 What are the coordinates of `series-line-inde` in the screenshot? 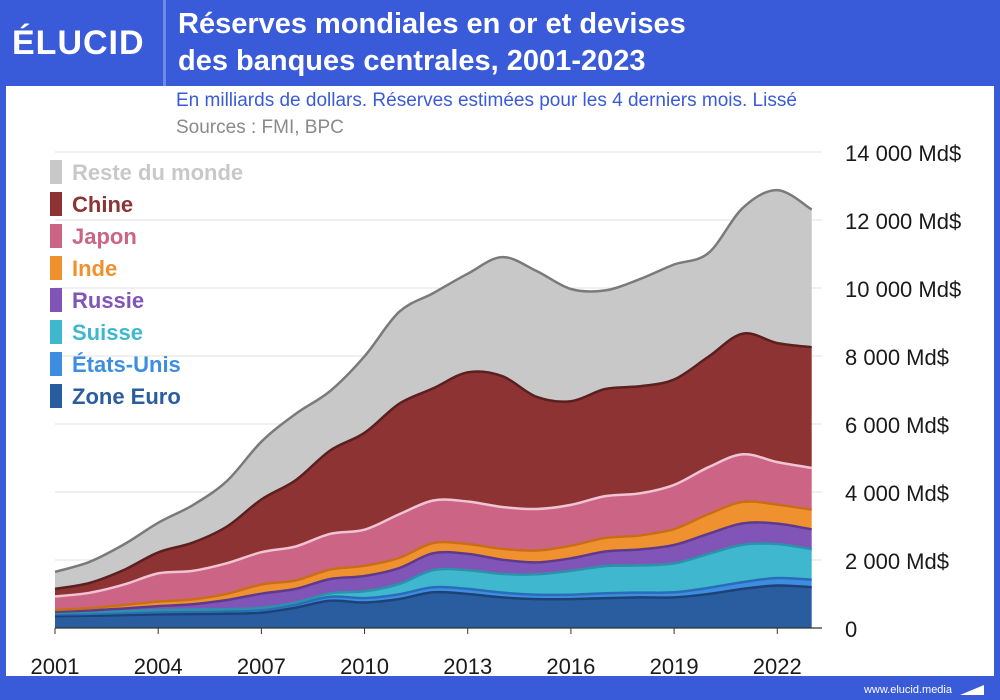 It's located at (433, 556).